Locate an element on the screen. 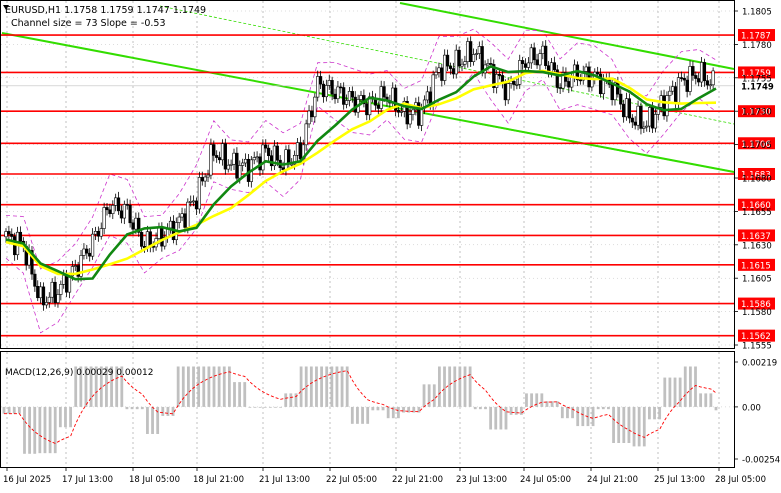  collapse-triangle-icon is located at coordinates (6, 7).